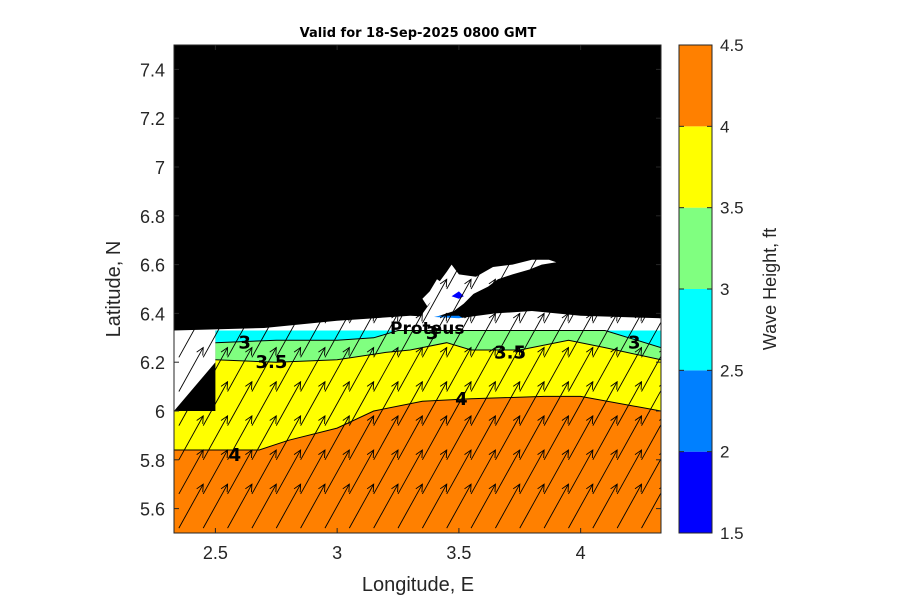  Describe the element at coordinates (770, 289) in the screenshot. I see `colorbar-label: Wave Height, ft` at that location.